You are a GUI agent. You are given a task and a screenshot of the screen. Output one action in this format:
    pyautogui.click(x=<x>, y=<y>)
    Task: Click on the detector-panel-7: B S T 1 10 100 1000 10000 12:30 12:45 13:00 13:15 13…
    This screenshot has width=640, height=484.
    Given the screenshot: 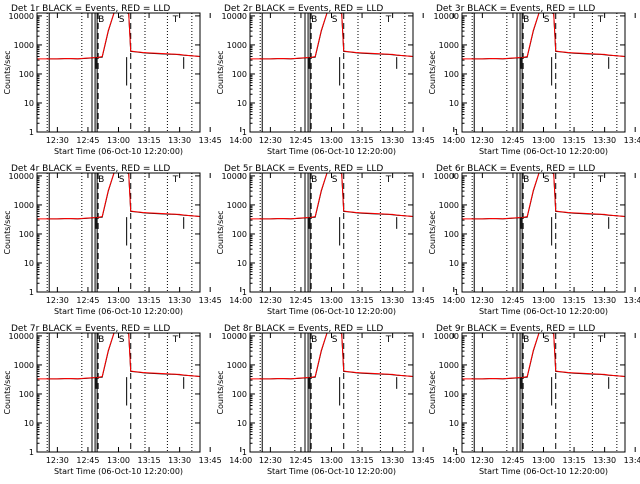 What is the action you would take?
    pyautogui.click(x=127, y=400)
    